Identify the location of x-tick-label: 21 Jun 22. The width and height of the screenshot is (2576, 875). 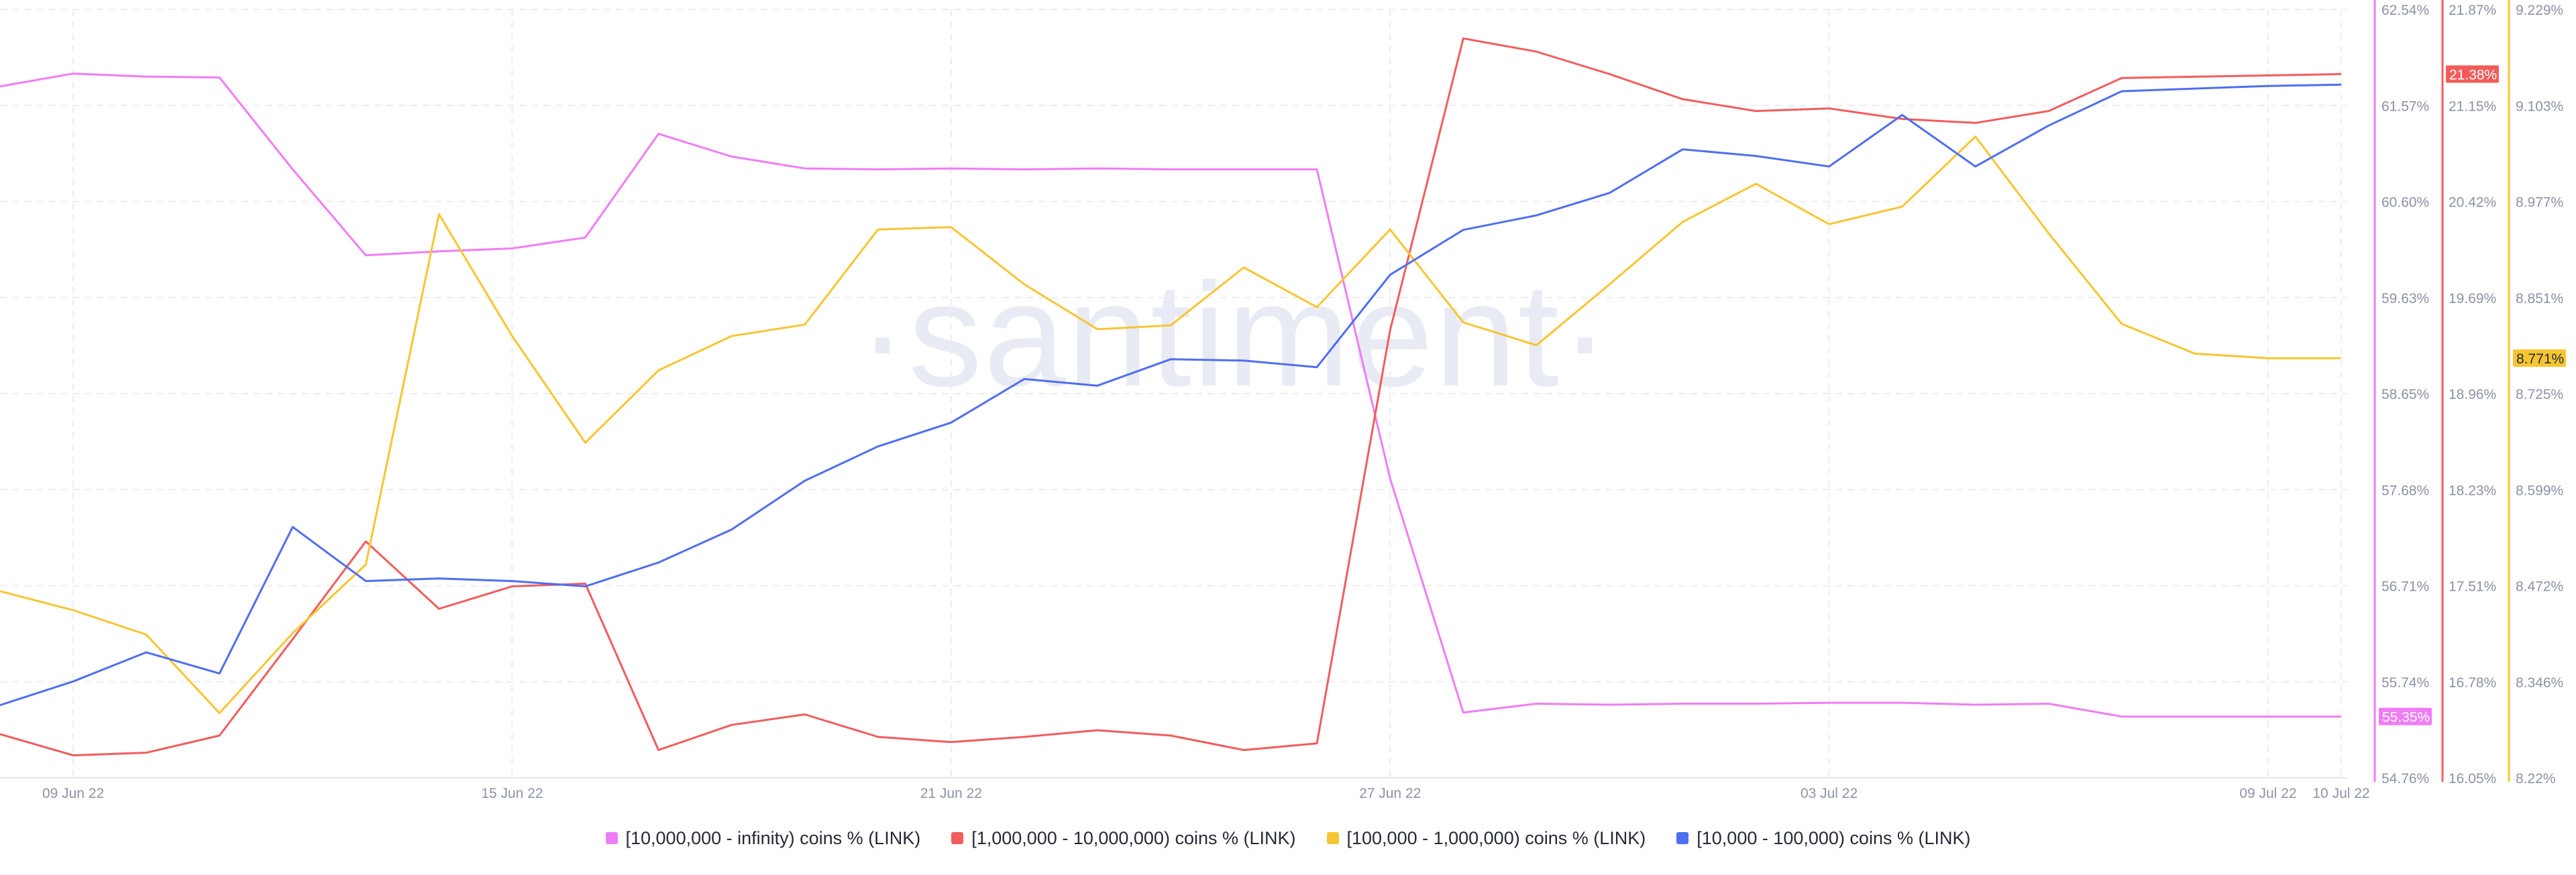
(951, 793).